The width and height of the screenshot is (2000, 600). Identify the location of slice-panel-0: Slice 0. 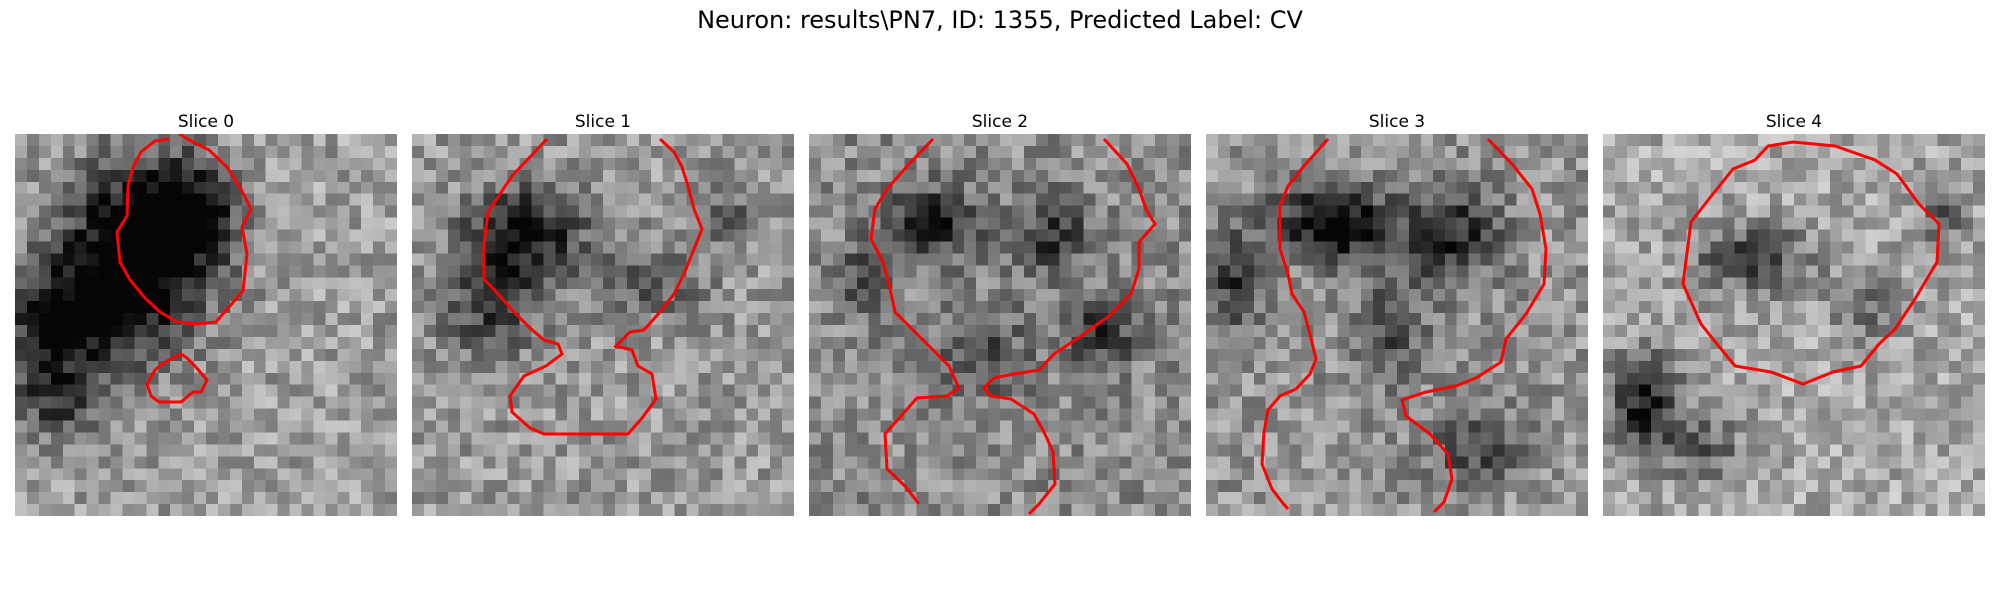
(206, 313).